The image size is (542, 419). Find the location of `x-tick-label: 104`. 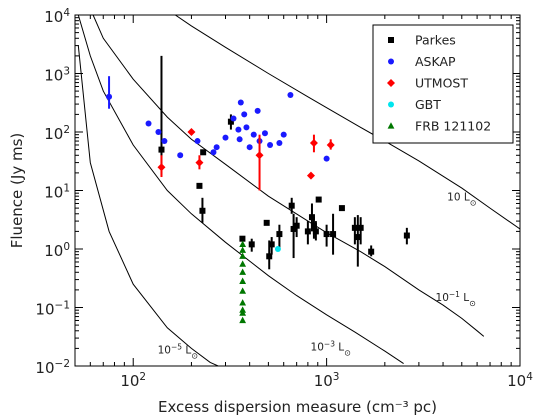

x-tick-label: 104 is located at coordinates (520, 380).